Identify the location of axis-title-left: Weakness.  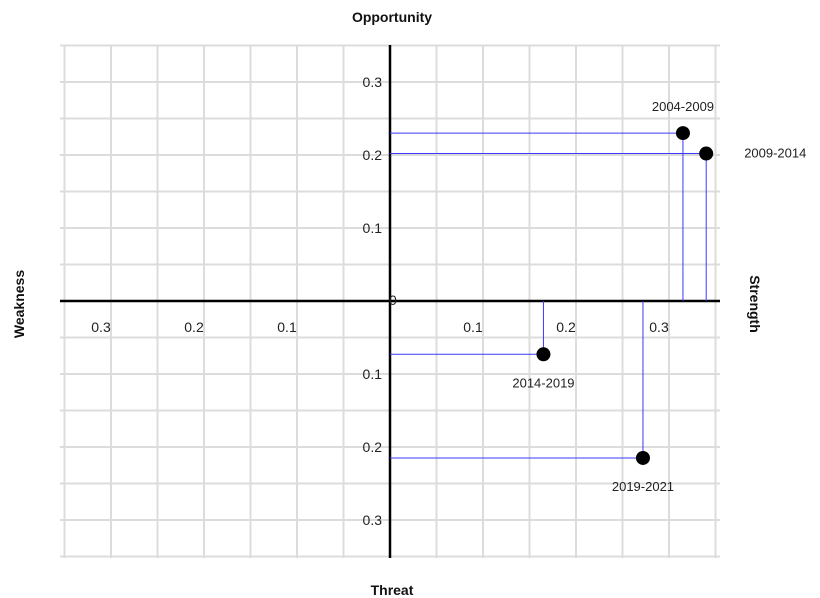
(19, 304).